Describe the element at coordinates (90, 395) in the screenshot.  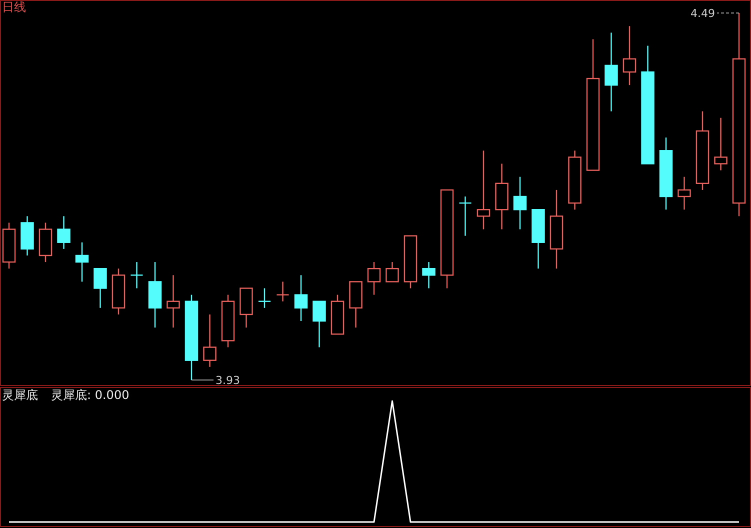
I see `annotation: 灵犀底: 0.000` at that location.